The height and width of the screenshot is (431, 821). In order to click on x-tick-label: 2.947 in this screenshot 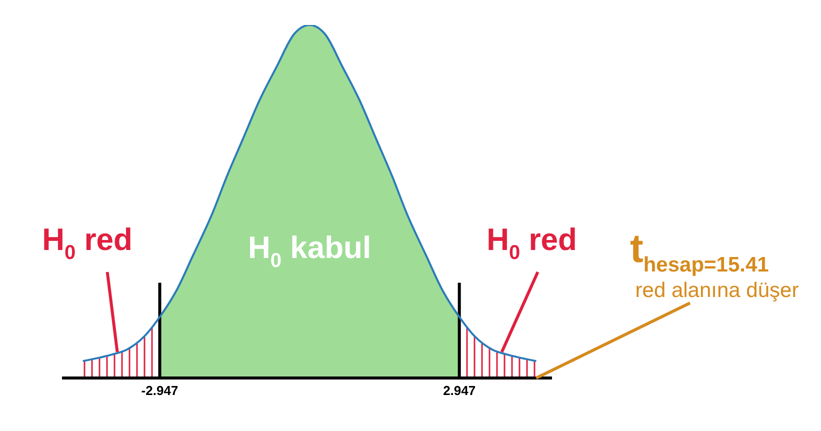, I will do `click(459, 390)`.